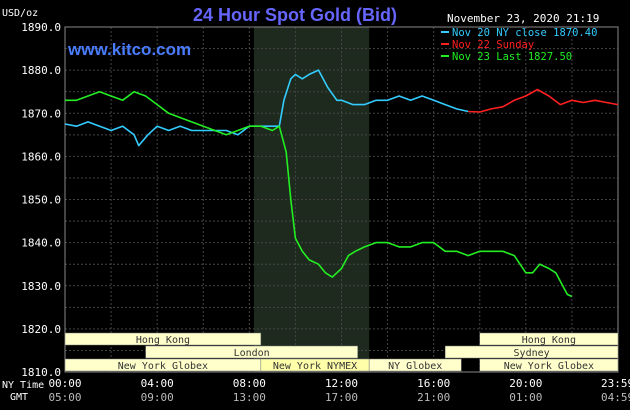 This screenshot has width=630, height=410. What do you see at coordinates (341, 397) in the screenshot?
I see `x-tick-label-gmt: 17:00` at bounding box center [341, 397].